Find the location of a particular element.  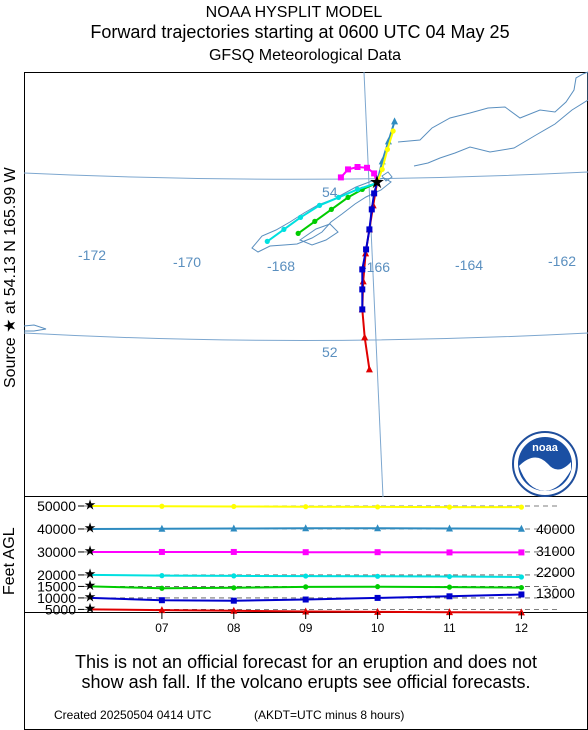

height-stars: ★★★★★★★ is located at coordinates (90, 556).